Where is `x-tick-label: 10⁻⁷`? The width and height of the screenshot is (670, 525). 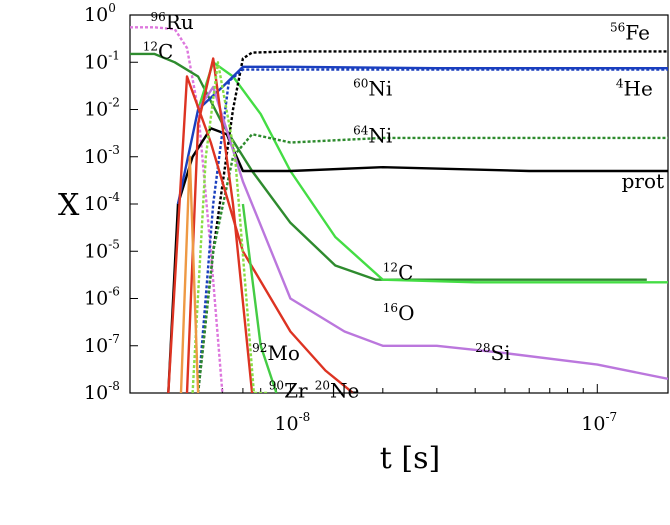 x-tick-label: 10⁻⁷ is located at coordinates (599, 422).